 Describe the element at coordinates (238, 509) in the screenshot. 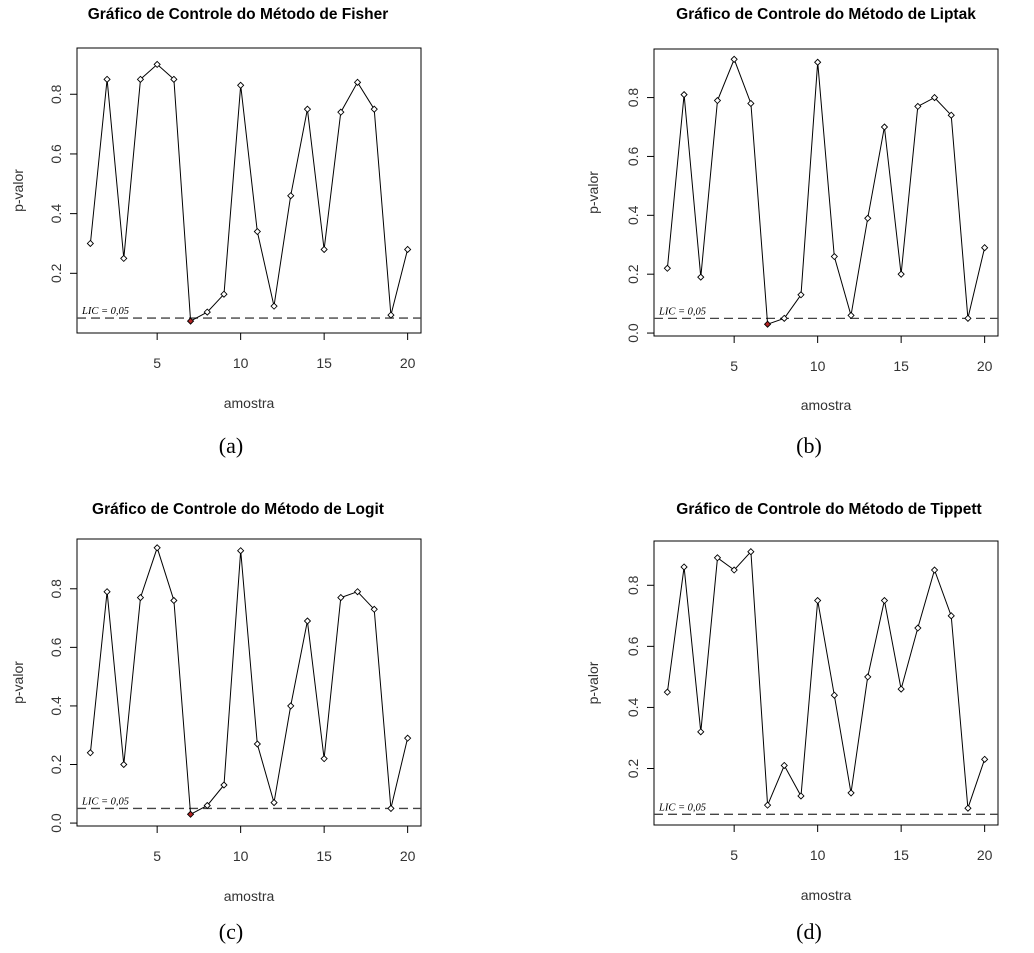

I see `chart-title: Gráfico de Controle do Método de Logit` at that location.